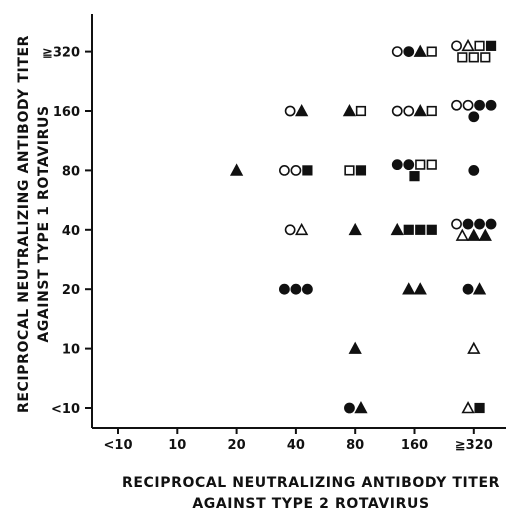 This screenshot has width=512, height=515. I want to click on y-tick-label: <10, so click(65, 409).